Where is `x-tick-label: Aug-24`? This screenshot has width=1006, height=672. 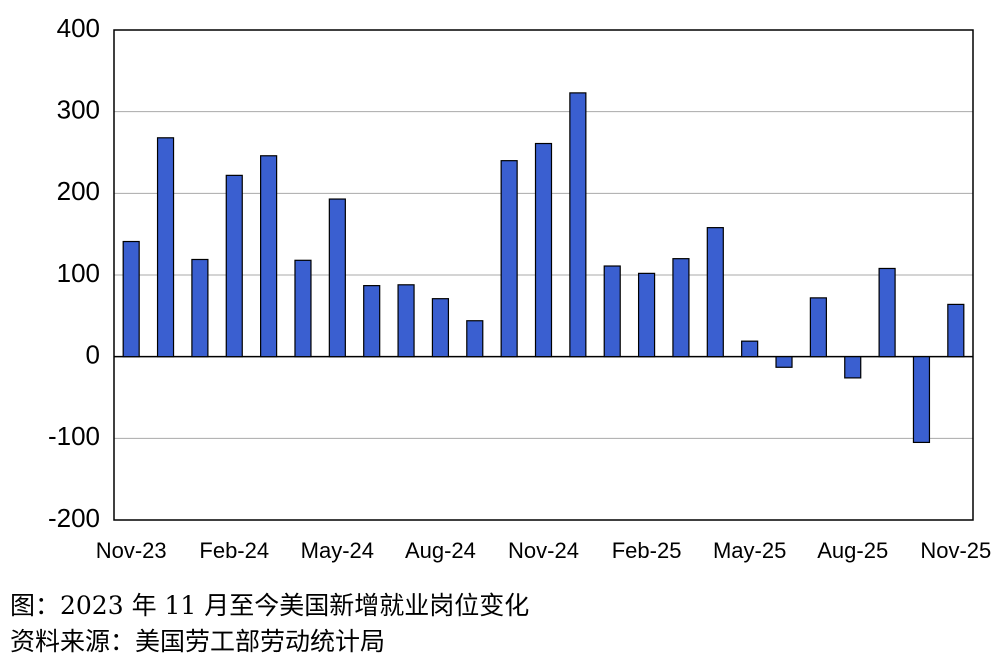 x-tick-label: Aug-24 is located at coordinates (440, 550).